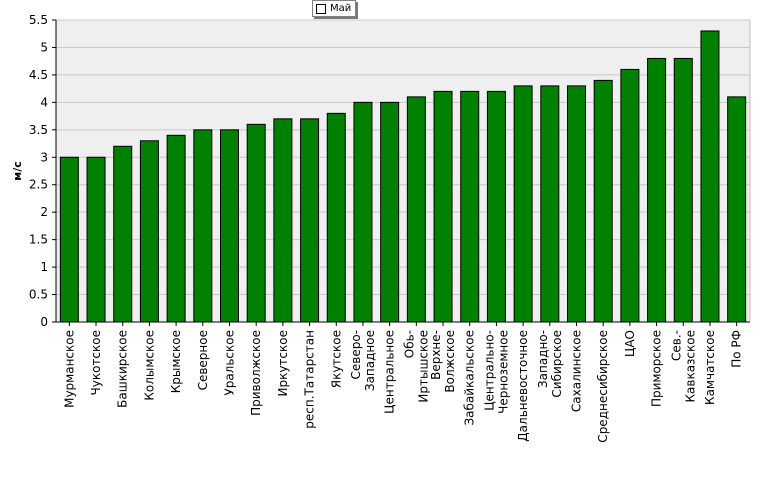 Image resolution: width=777 pixels, height=479 pixels. Describe the element at coordinates (676, 345) in the screenshot. I see `x-tick-label: Сев.-` at that location.